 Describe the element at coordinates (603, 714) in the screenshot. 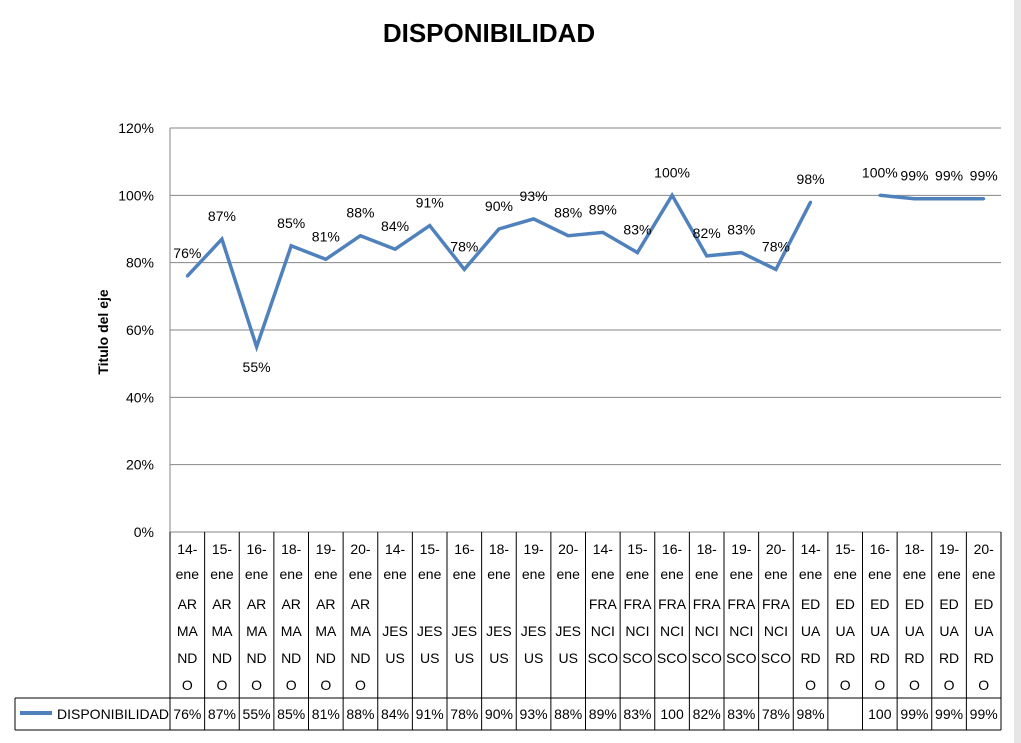

I see `table-value: 89%` at that location.